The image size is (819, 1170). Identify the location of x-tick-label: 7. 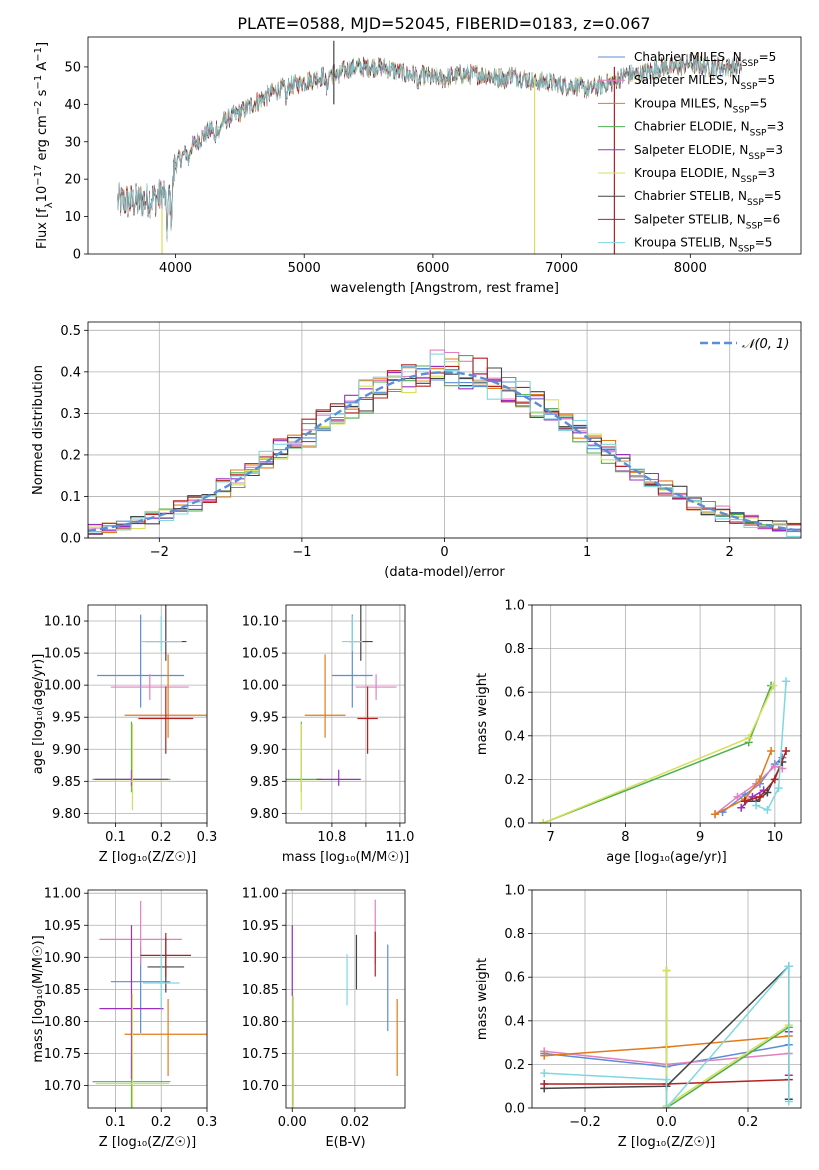
(551, 837).